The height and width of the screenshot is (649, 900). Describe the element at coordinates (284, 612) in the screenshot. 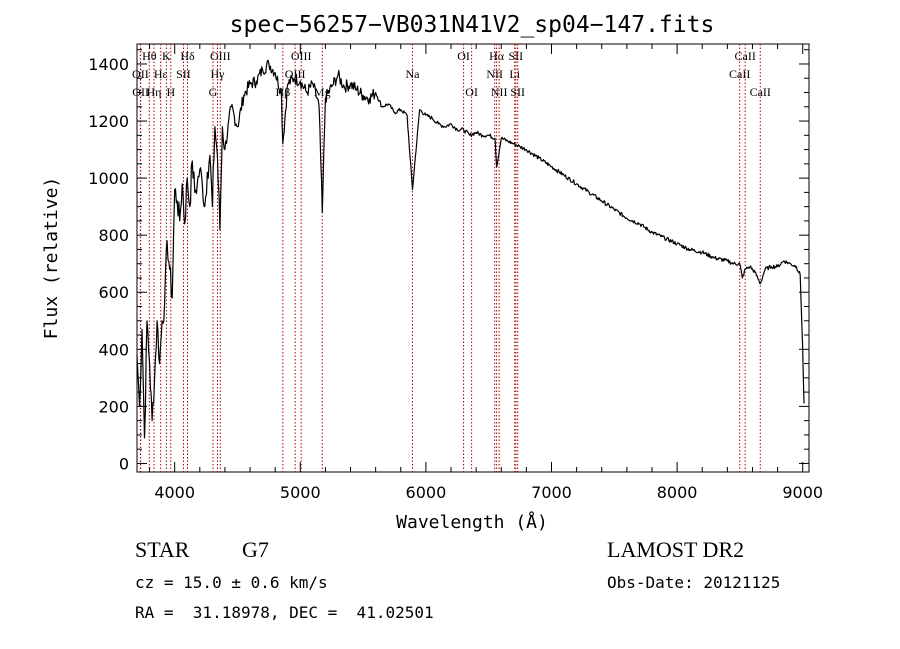

I see `coordinates: RA = 31.18978, DEC = 41.02501` at that location.